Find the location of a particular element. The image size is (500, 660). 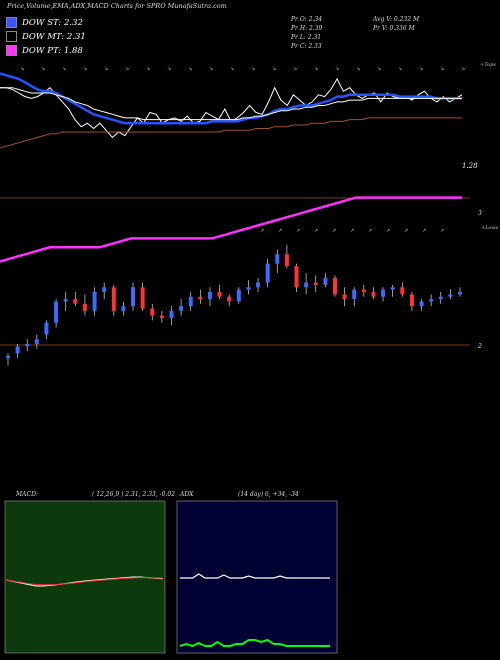

adx-title: ADX is located at coordinates (187, 494).